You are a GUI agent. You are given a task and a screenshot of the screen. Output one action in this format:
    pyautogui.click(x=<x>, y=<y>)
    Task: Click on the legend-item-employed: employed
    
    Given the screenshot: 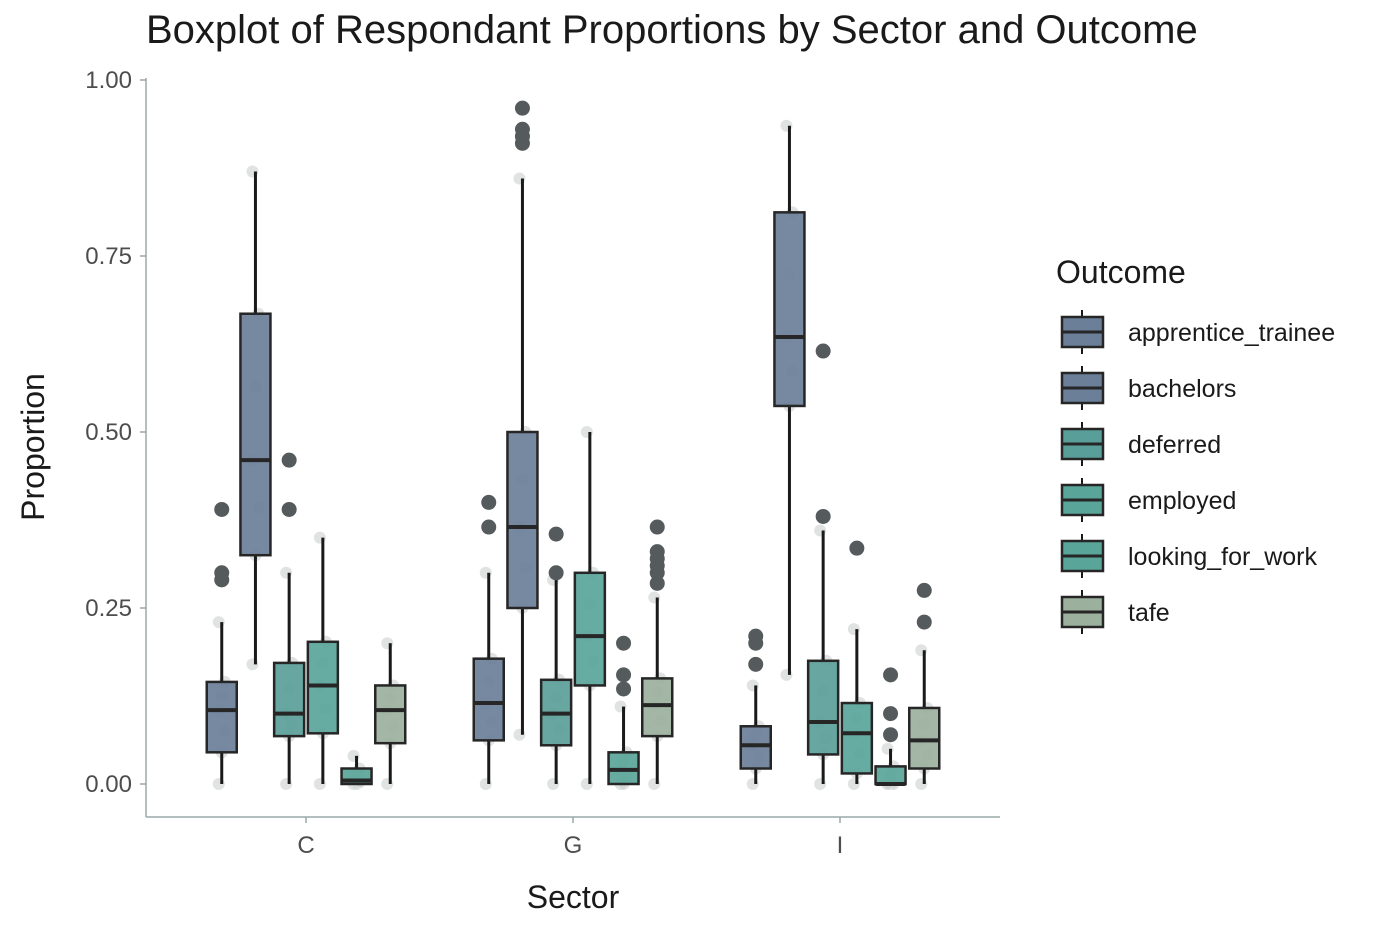 What is the action you would take?
    pyautogui.click(x=1148, y=500)
    